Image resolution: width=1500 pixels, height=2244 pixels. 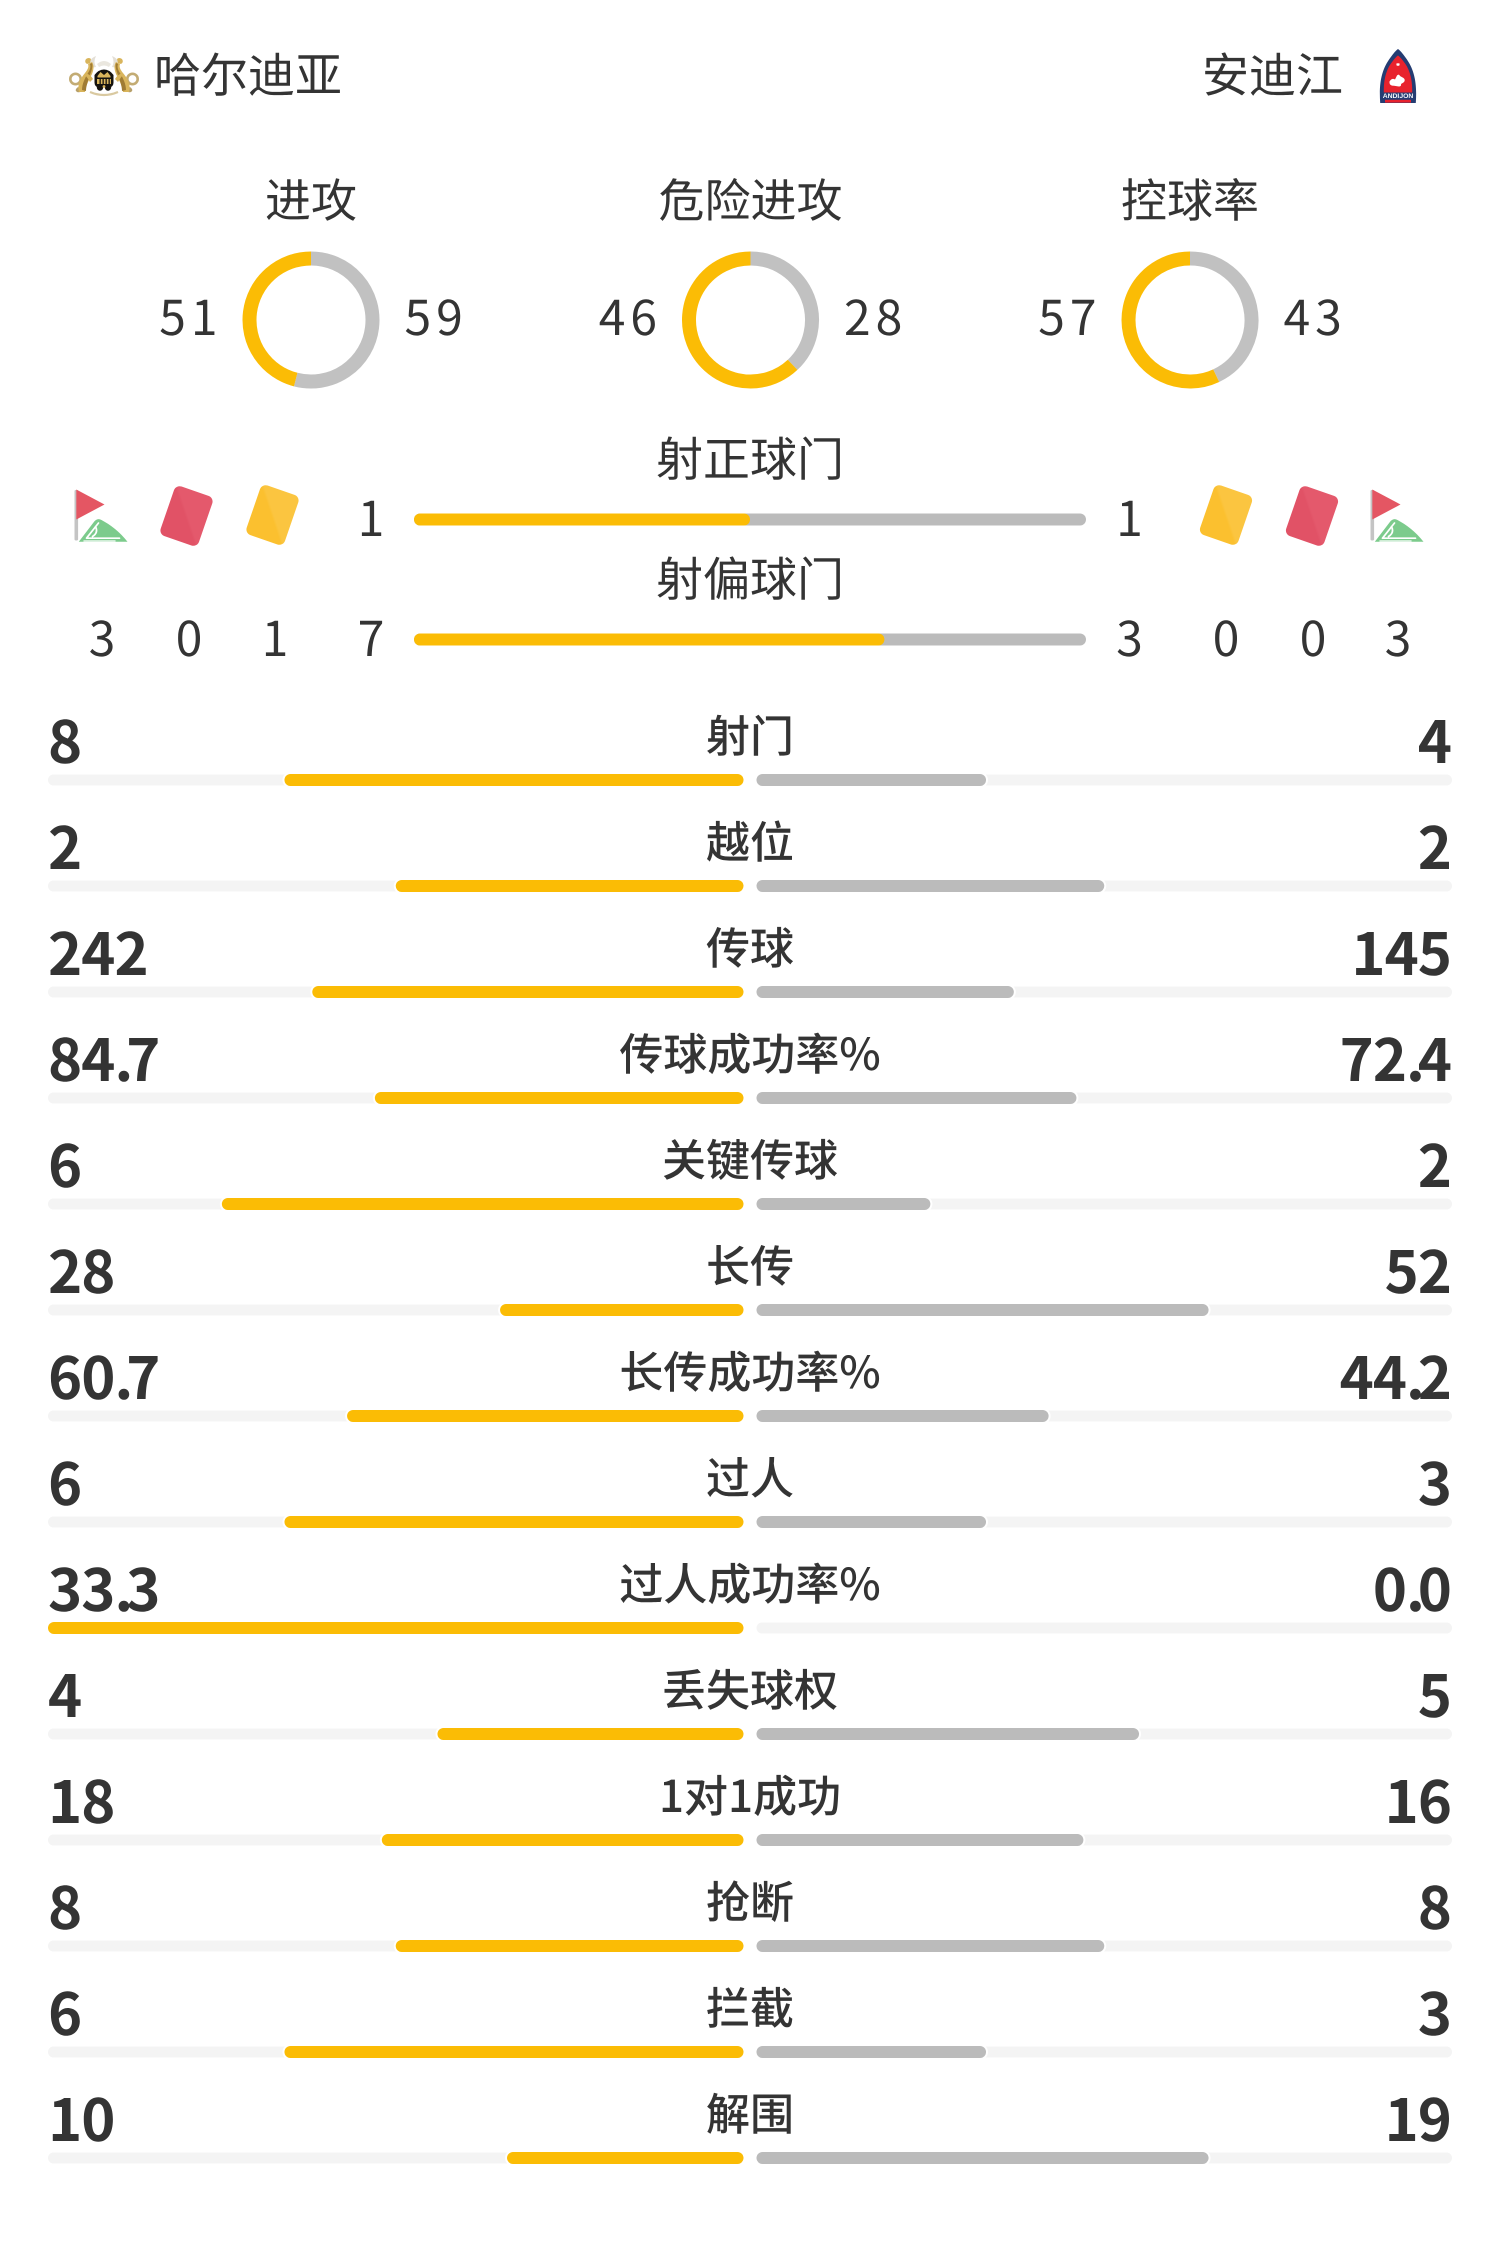 What do you see at coordinates (1398, 96) in the screenshot?
I see `svg-text: ANDIJON` at bounding box center [1398, 96].